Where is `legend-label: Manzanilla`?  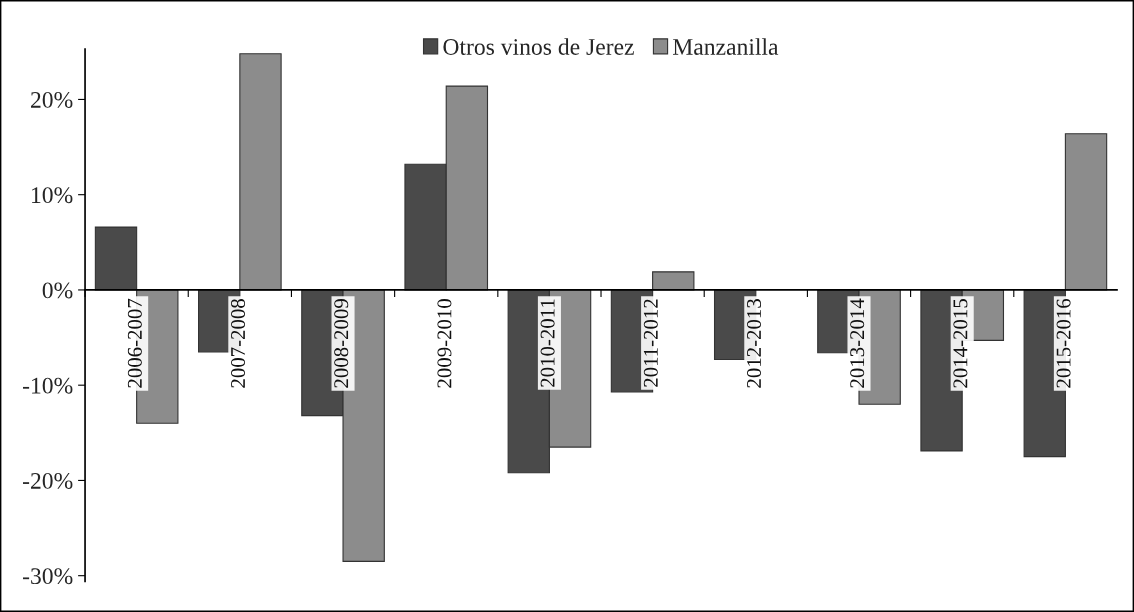
legend-label: Manzanilla is located at coordinates (725, 46).